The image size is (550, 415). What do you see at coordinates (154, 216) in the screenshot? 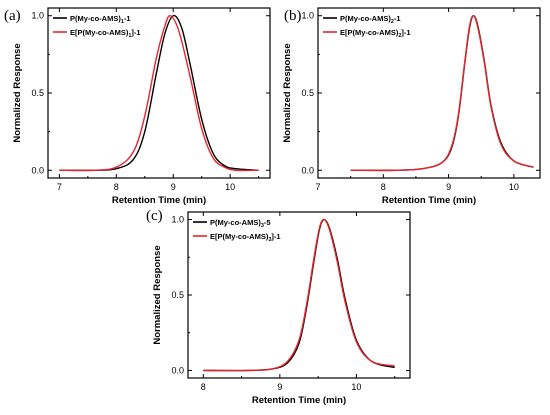
I see `panel-label: (c)` at bounding box center [154, 216].